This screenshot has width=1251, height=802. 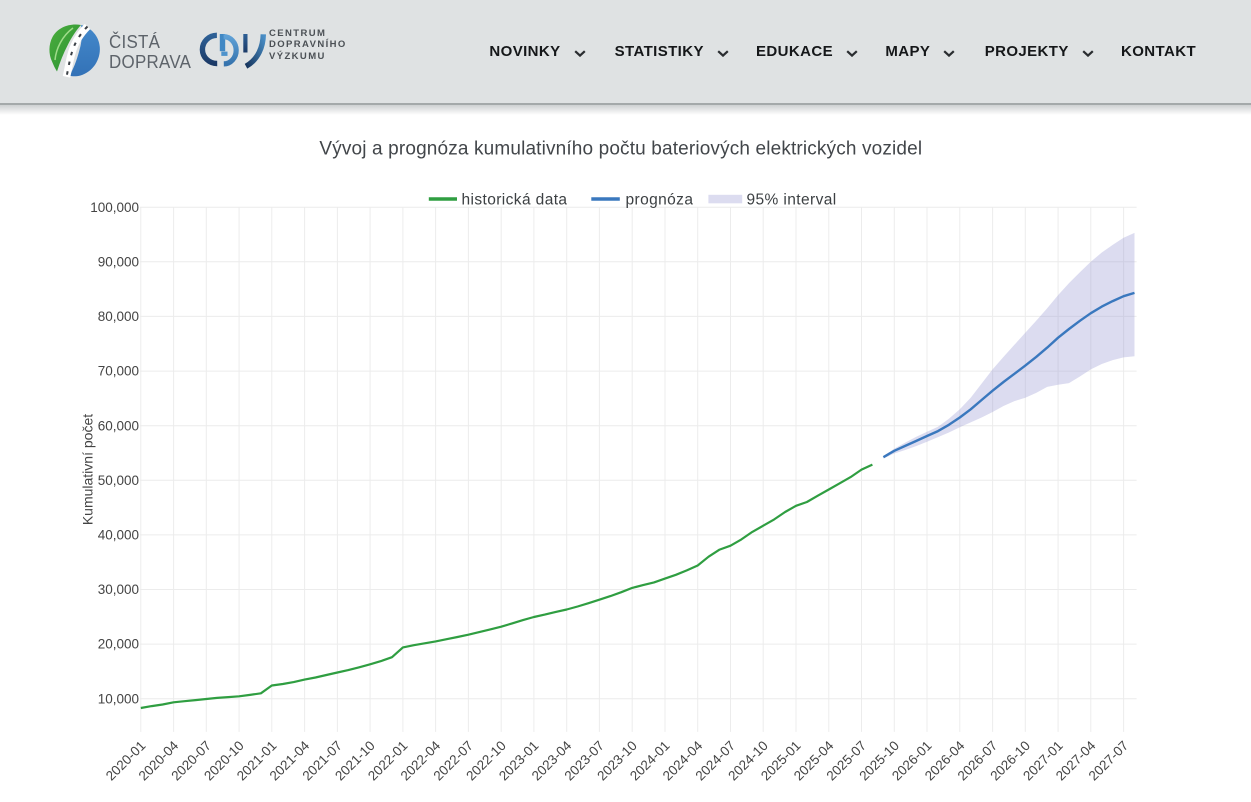 I want to click on svg-text: 80,000, so click(x=118, y=316).